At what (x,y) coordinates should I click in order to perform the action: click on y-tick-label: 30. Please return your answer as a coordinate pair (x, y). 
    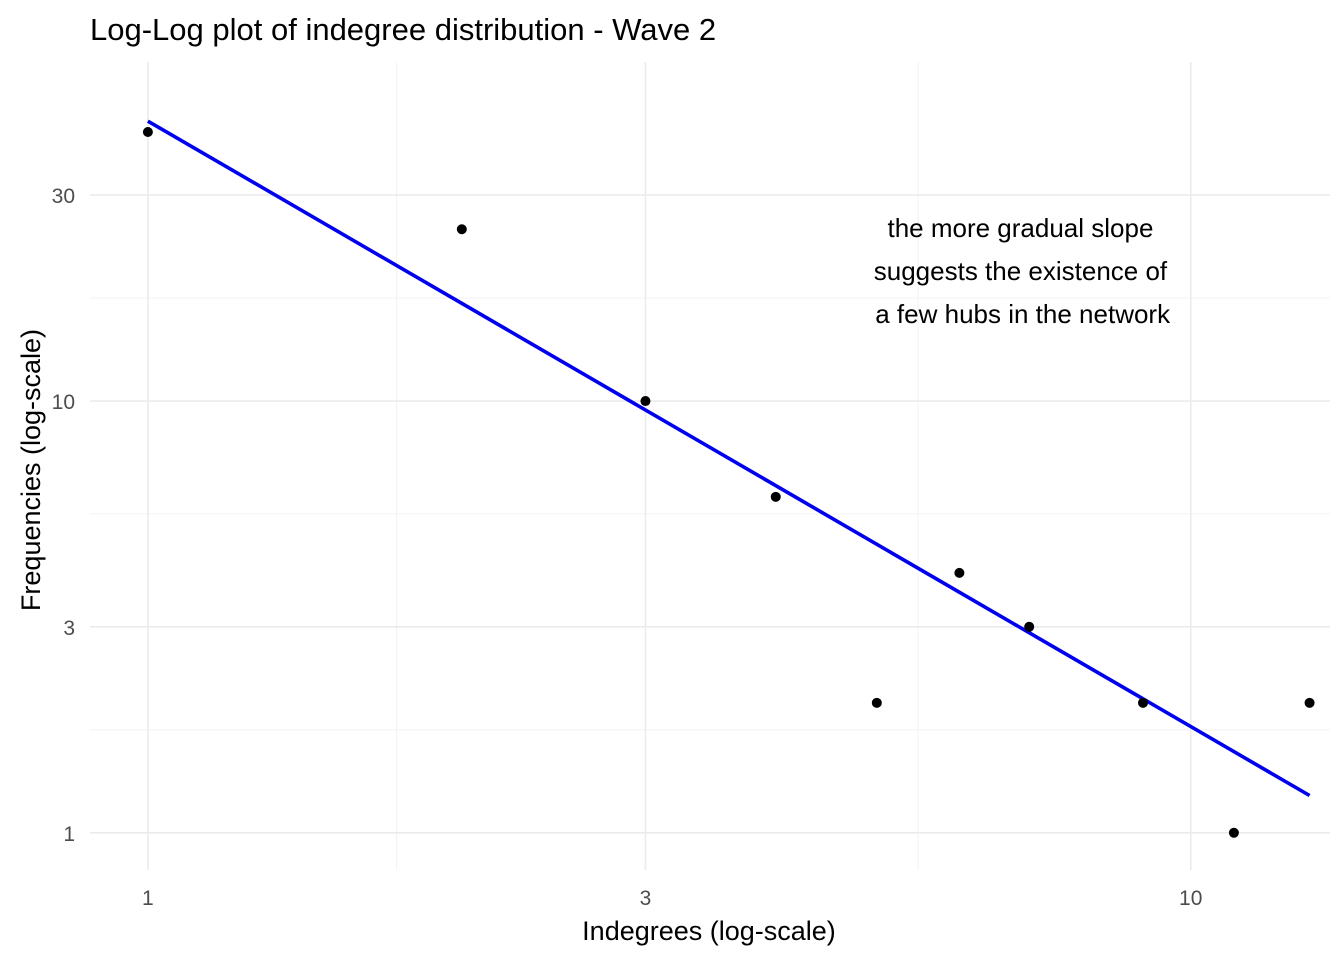
    Looking at the image, I should click on (63, 196).